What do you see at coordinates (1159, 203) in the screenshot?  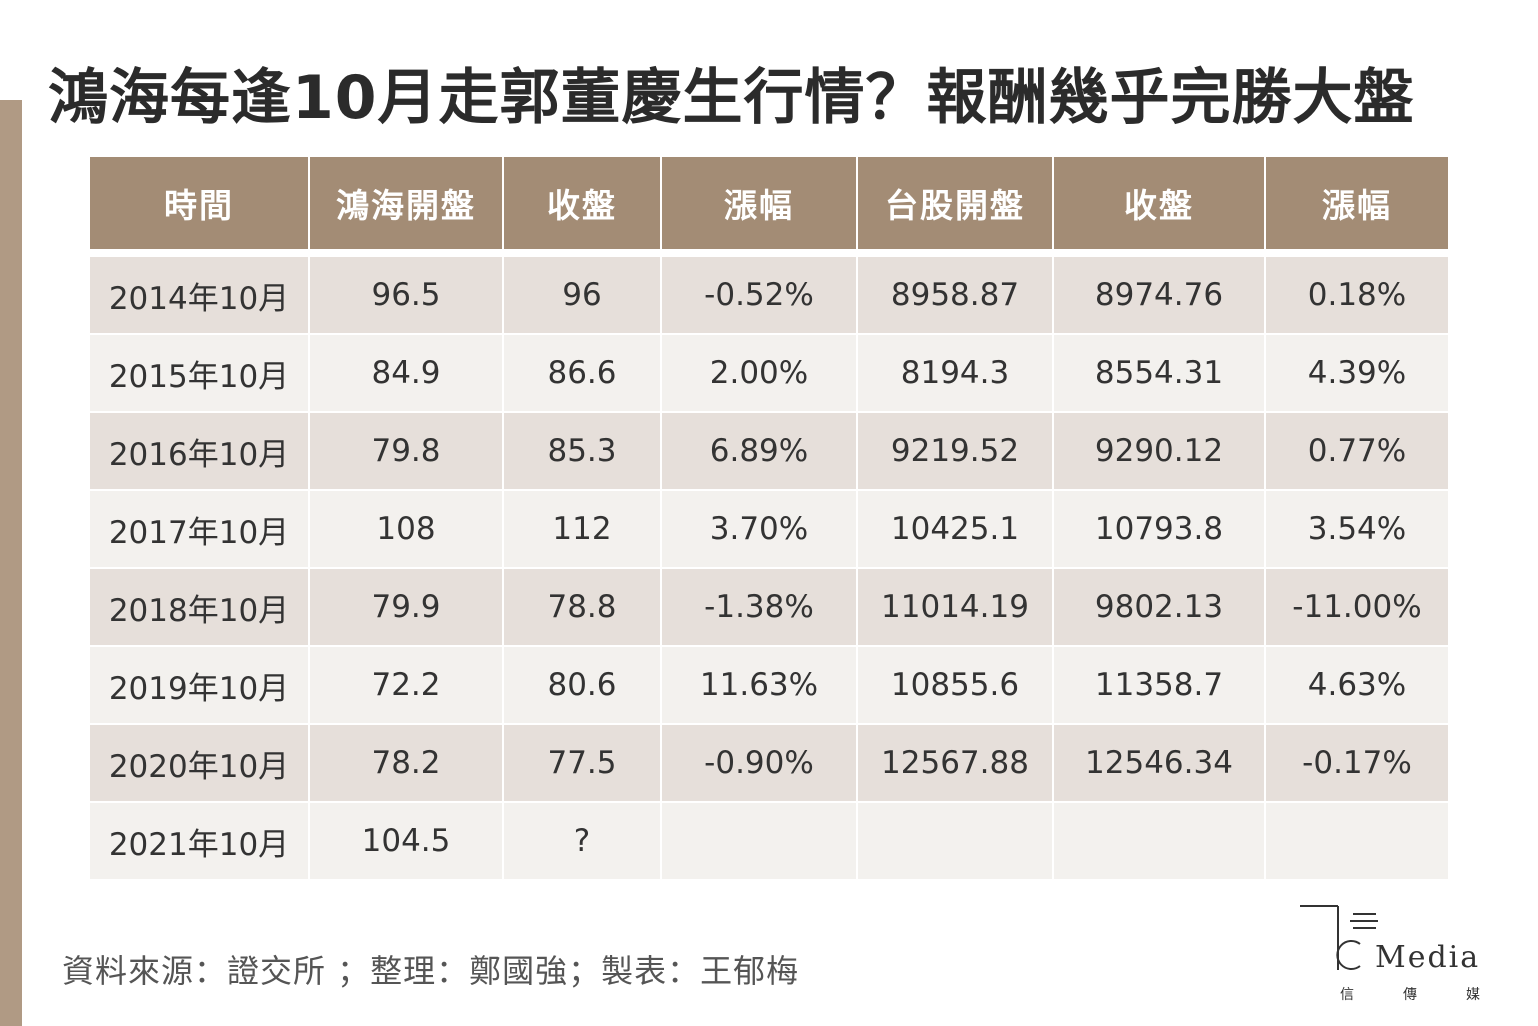 I see `header-tw-close: 收盤` at bounding box center [1159, 203].